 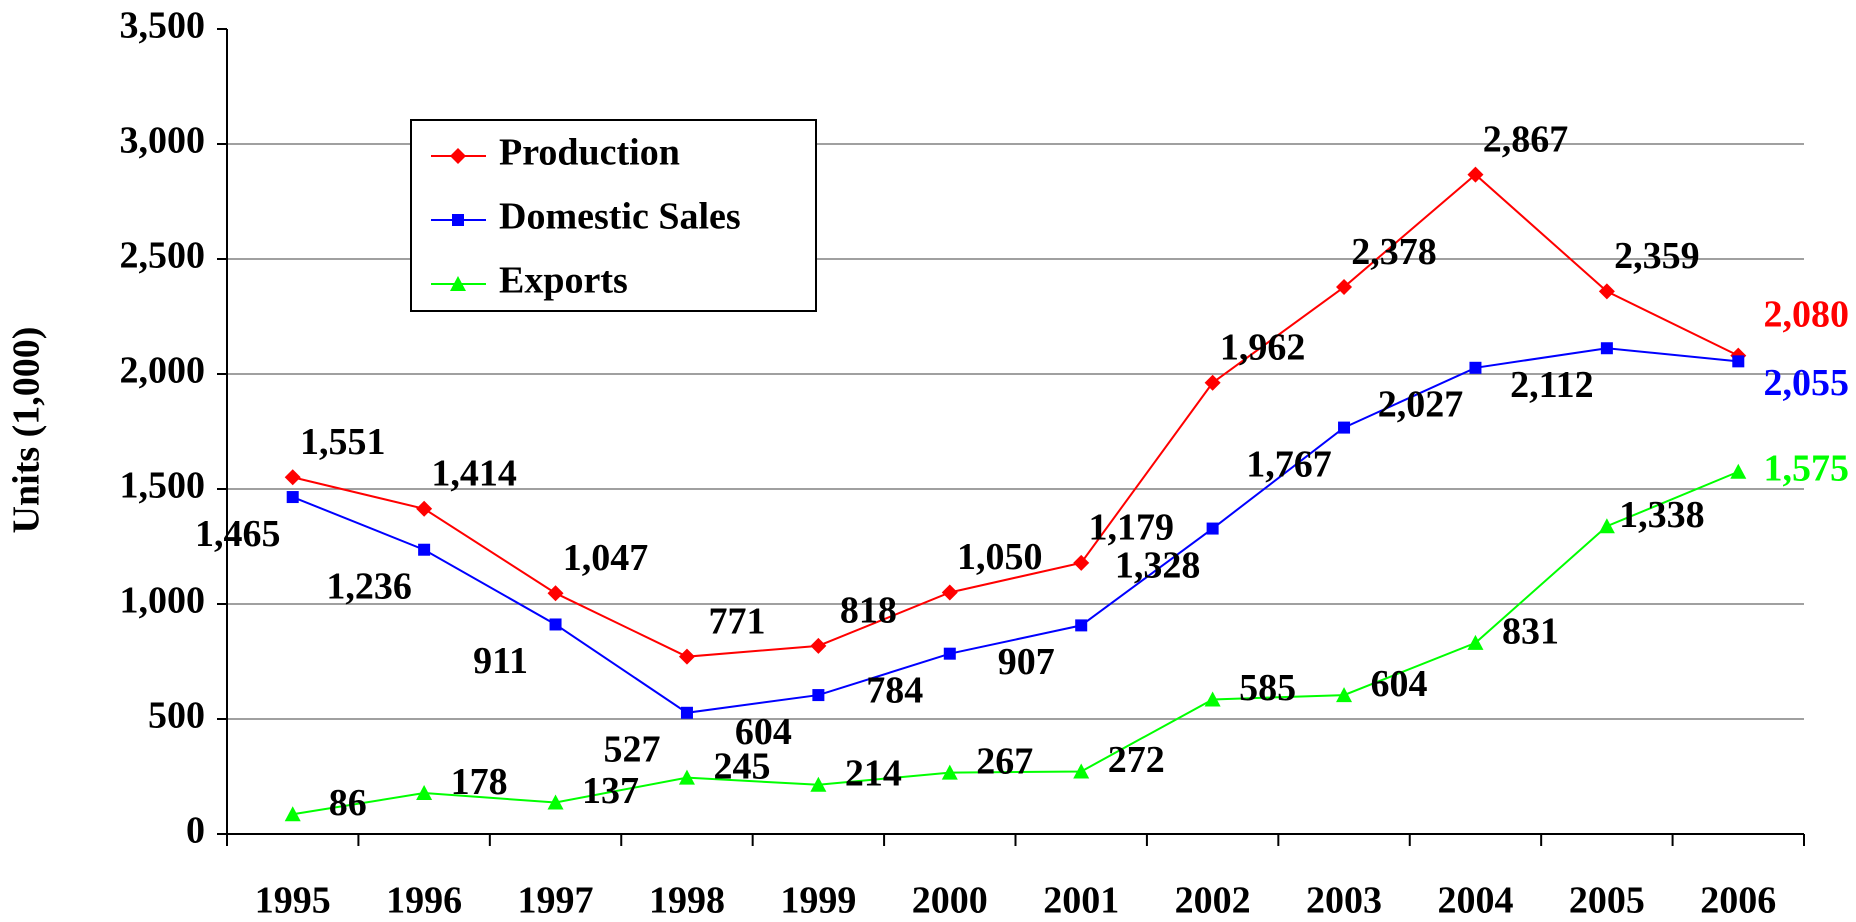 I want to click on data-label: 214, so click(x=873, y=773).